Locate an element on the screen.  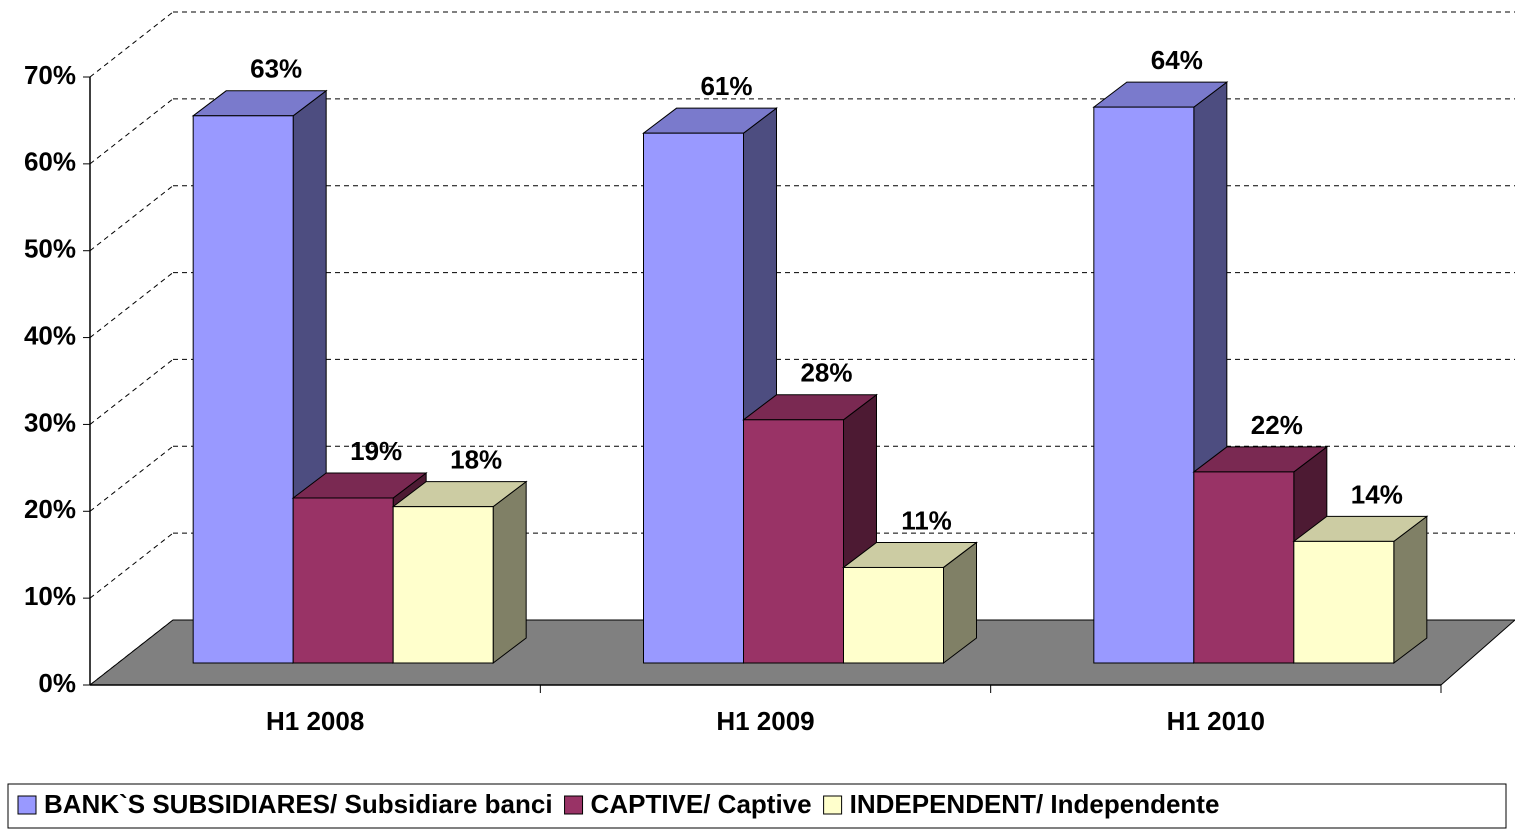
data-label: 22% is located at coordinates (1277, 425).